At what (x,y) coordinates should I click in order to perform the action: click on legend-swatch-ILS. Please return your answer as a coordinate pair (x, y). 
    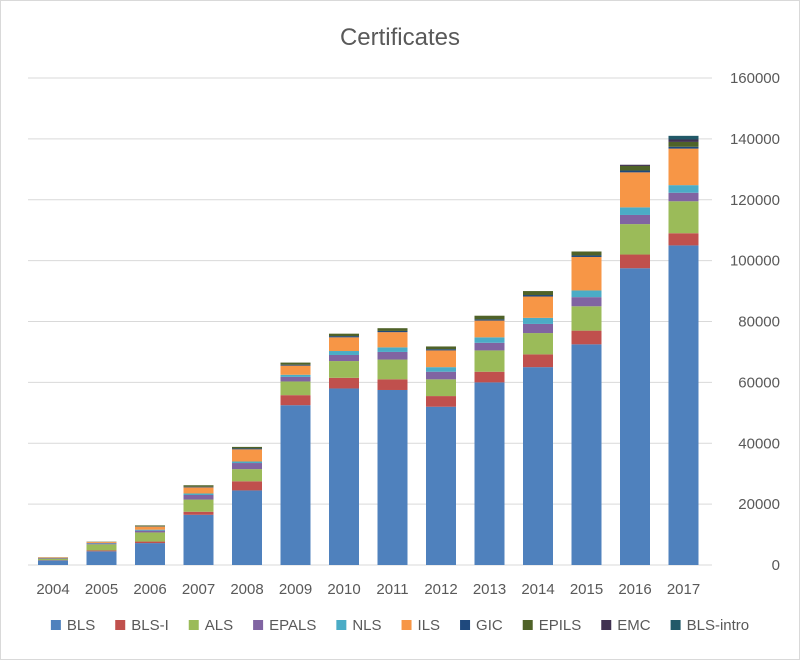
    Looking at the image, I should click on (406, 625).